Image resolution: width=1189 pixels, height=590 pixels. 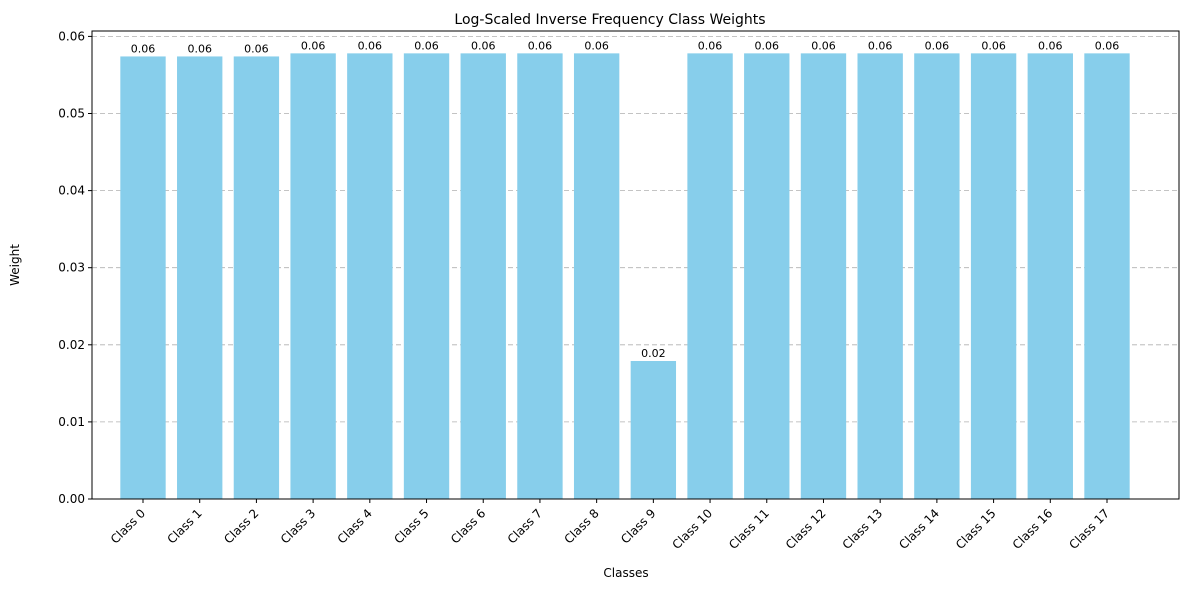 What do you see at coordinates (1089, 529) in the screenshot?
I see `x-tick-label: Class 17` at bounding box center [1089, 529].